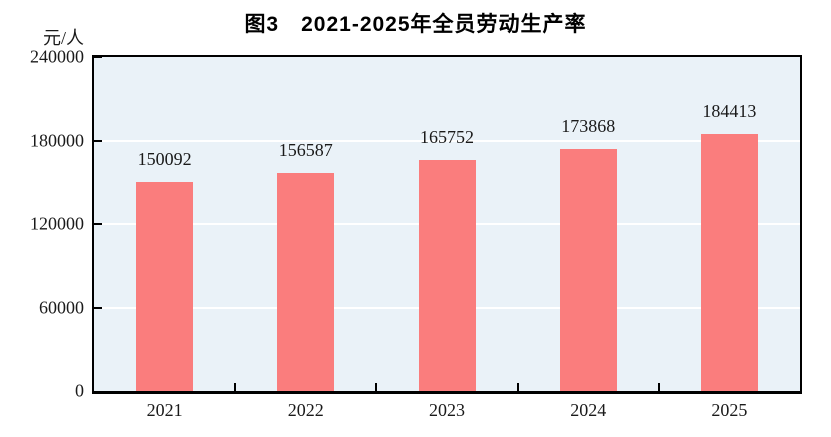 The image size is (831, 437). Describe the element at coordinates (729, 262) in the screenshot. I see `bar-2025` at that location.